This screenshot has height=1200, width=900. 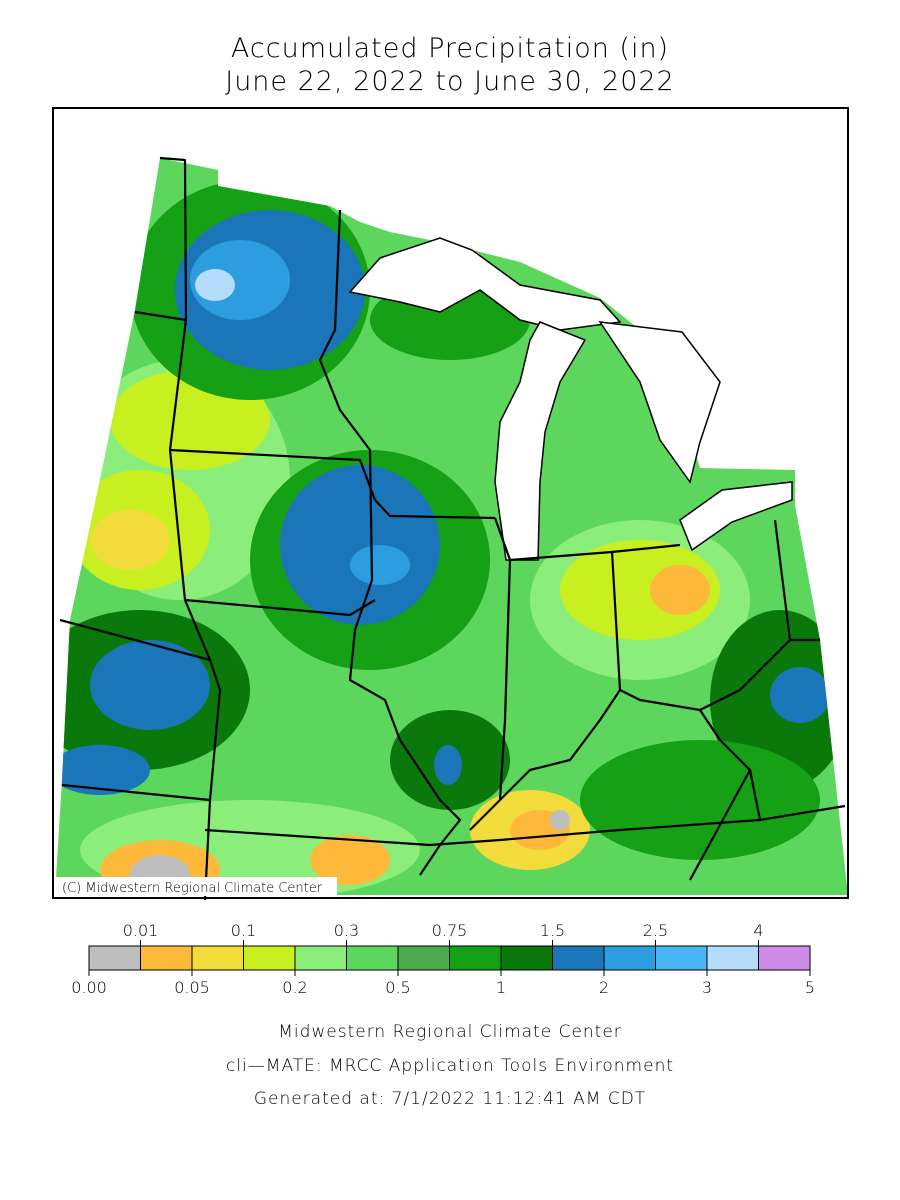 I want to click on legend: 0.00 0.01 0.05 0.1 0.2 0.3 0.5 0.75 1 1.5 2 2.5 3 4 5, so click(x=443, y=959).